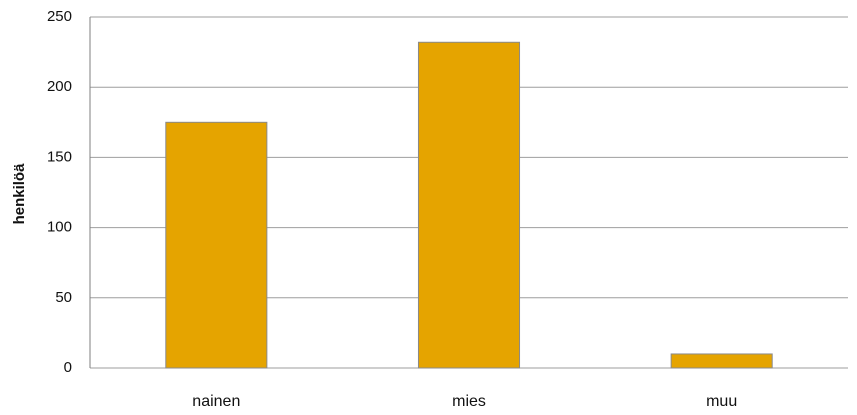 Image resolution: width=857 pixels, height=415 pixels. I want to click on x-category-label-muu: muu, so click(721, 401).